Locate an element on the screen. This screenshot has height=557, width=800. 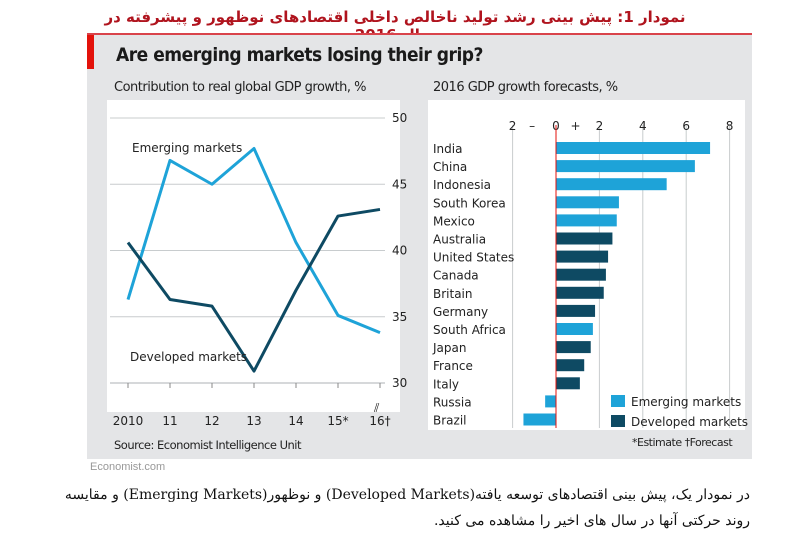
developed-line is located at coordinates (253, 290).